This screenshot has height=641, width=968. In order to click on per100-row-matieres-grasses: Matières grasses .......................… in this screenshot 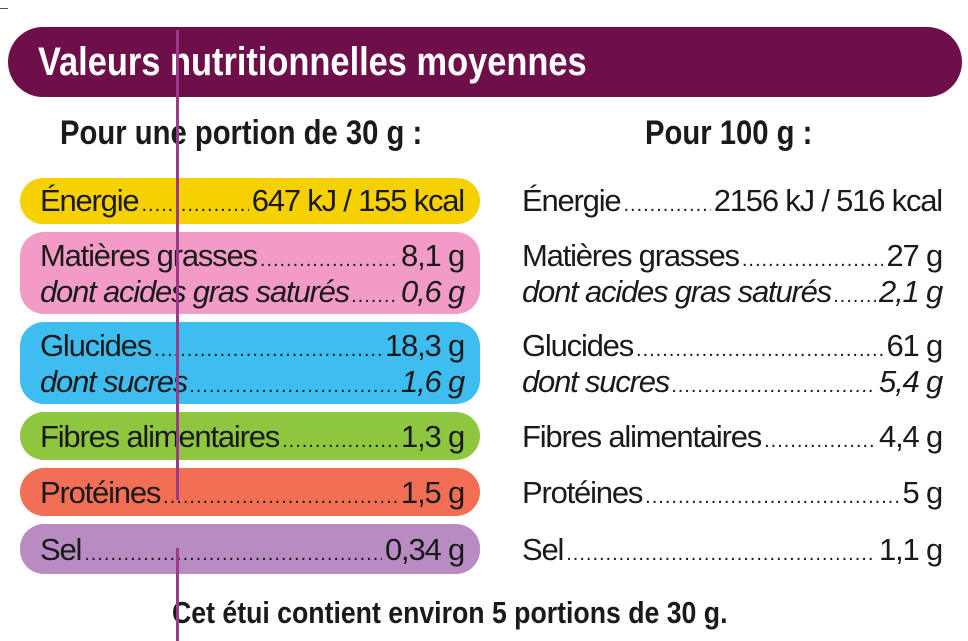, I will do `click(732, 256)`.